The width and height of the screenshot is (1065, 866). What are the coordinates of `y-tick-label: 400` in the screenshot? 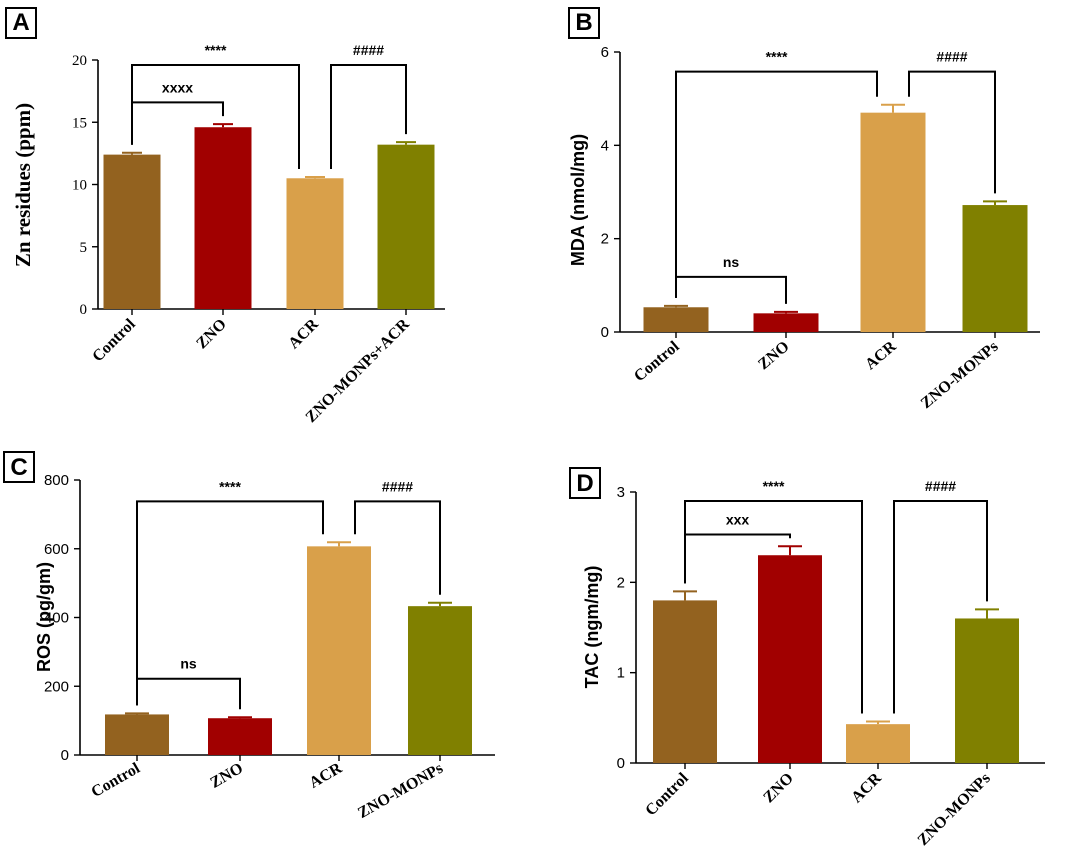 It's located at (56, 618).